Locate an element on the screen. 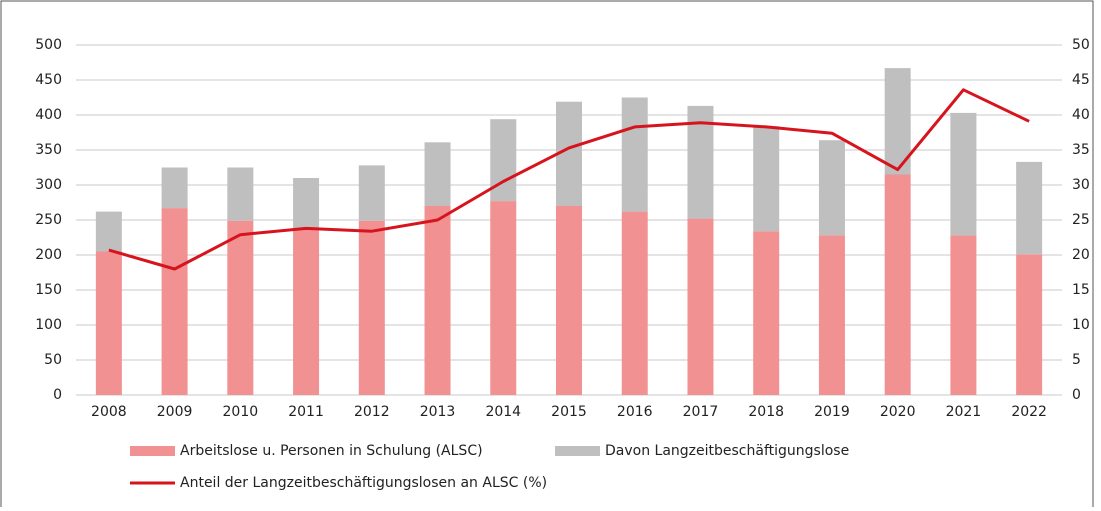  x-tick-label: 2011 is located at coordinates (306, 412).